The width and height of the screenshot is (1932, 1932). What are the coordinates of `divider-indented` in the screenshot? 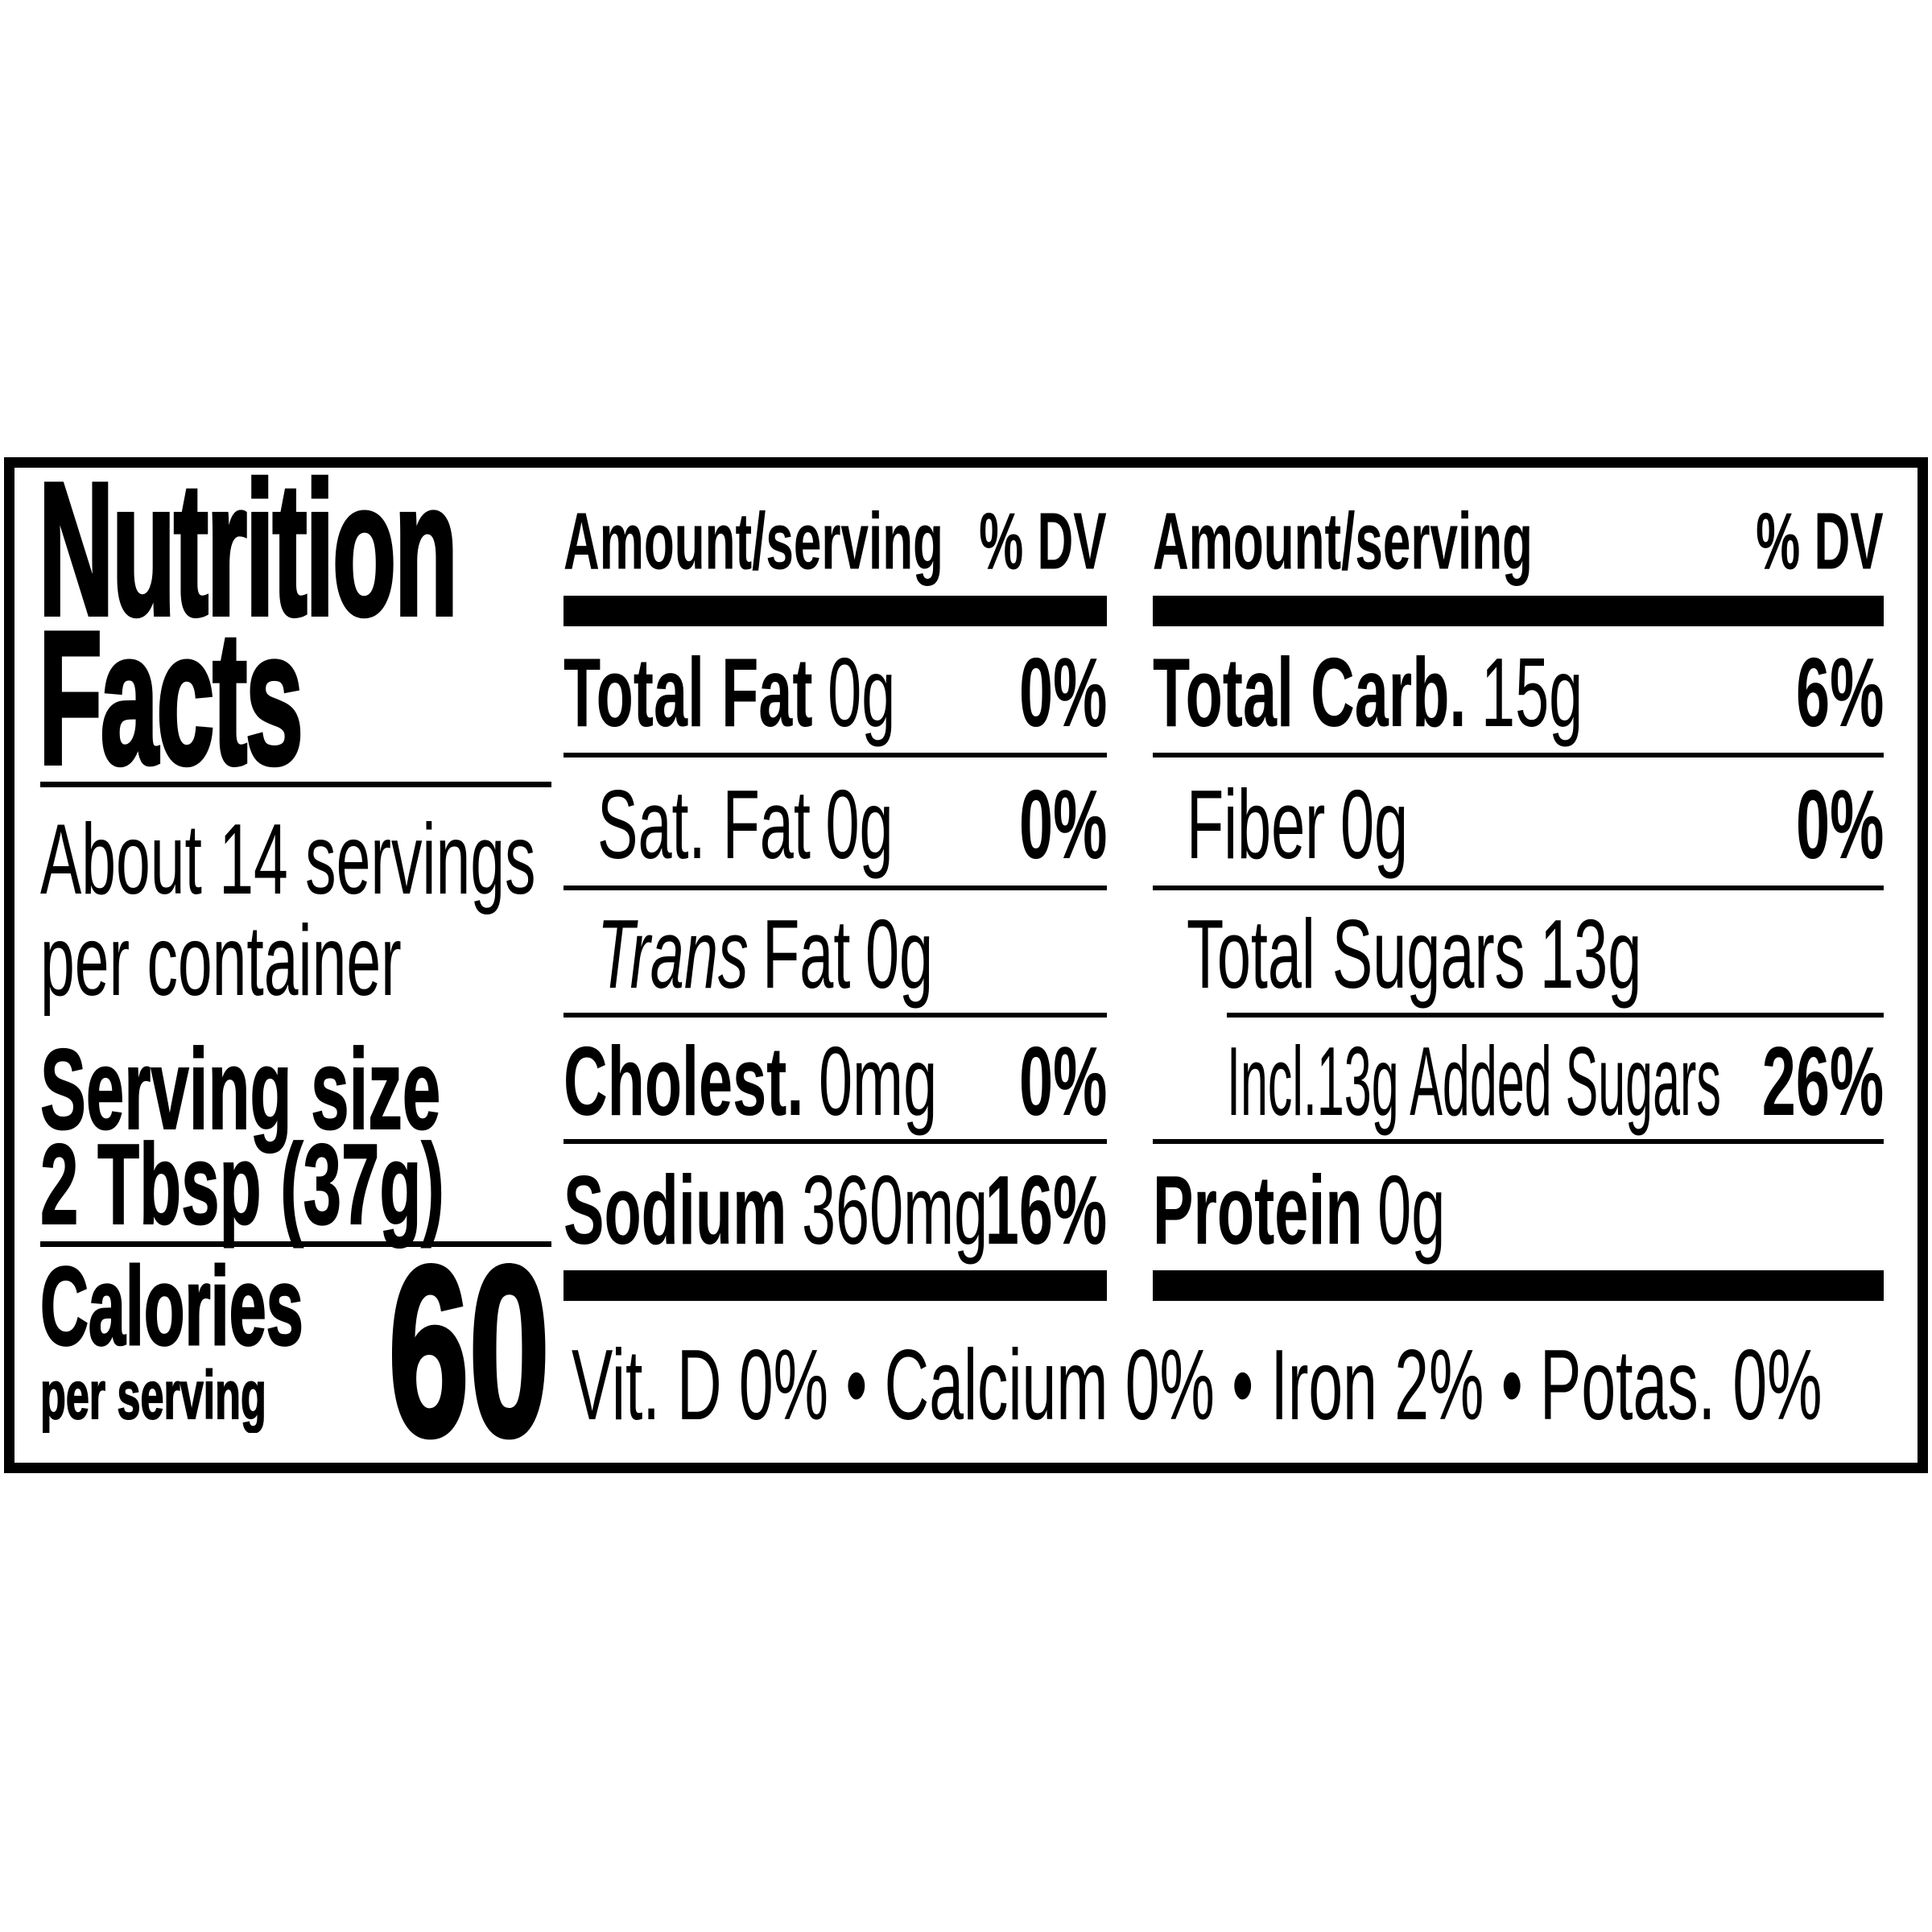 It's located at (1555, 1015).